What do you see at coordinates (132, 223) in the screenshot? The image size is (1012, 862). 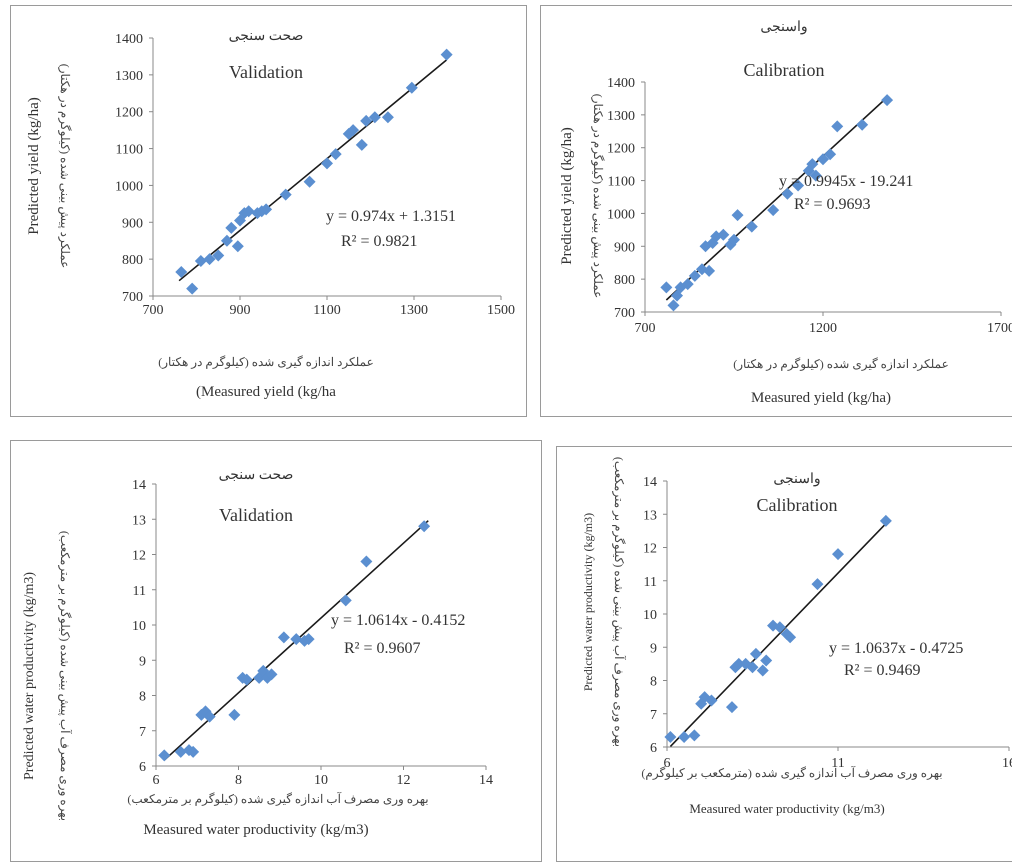 I see `y-tick-label: 900` at bounding box center [132, 223].